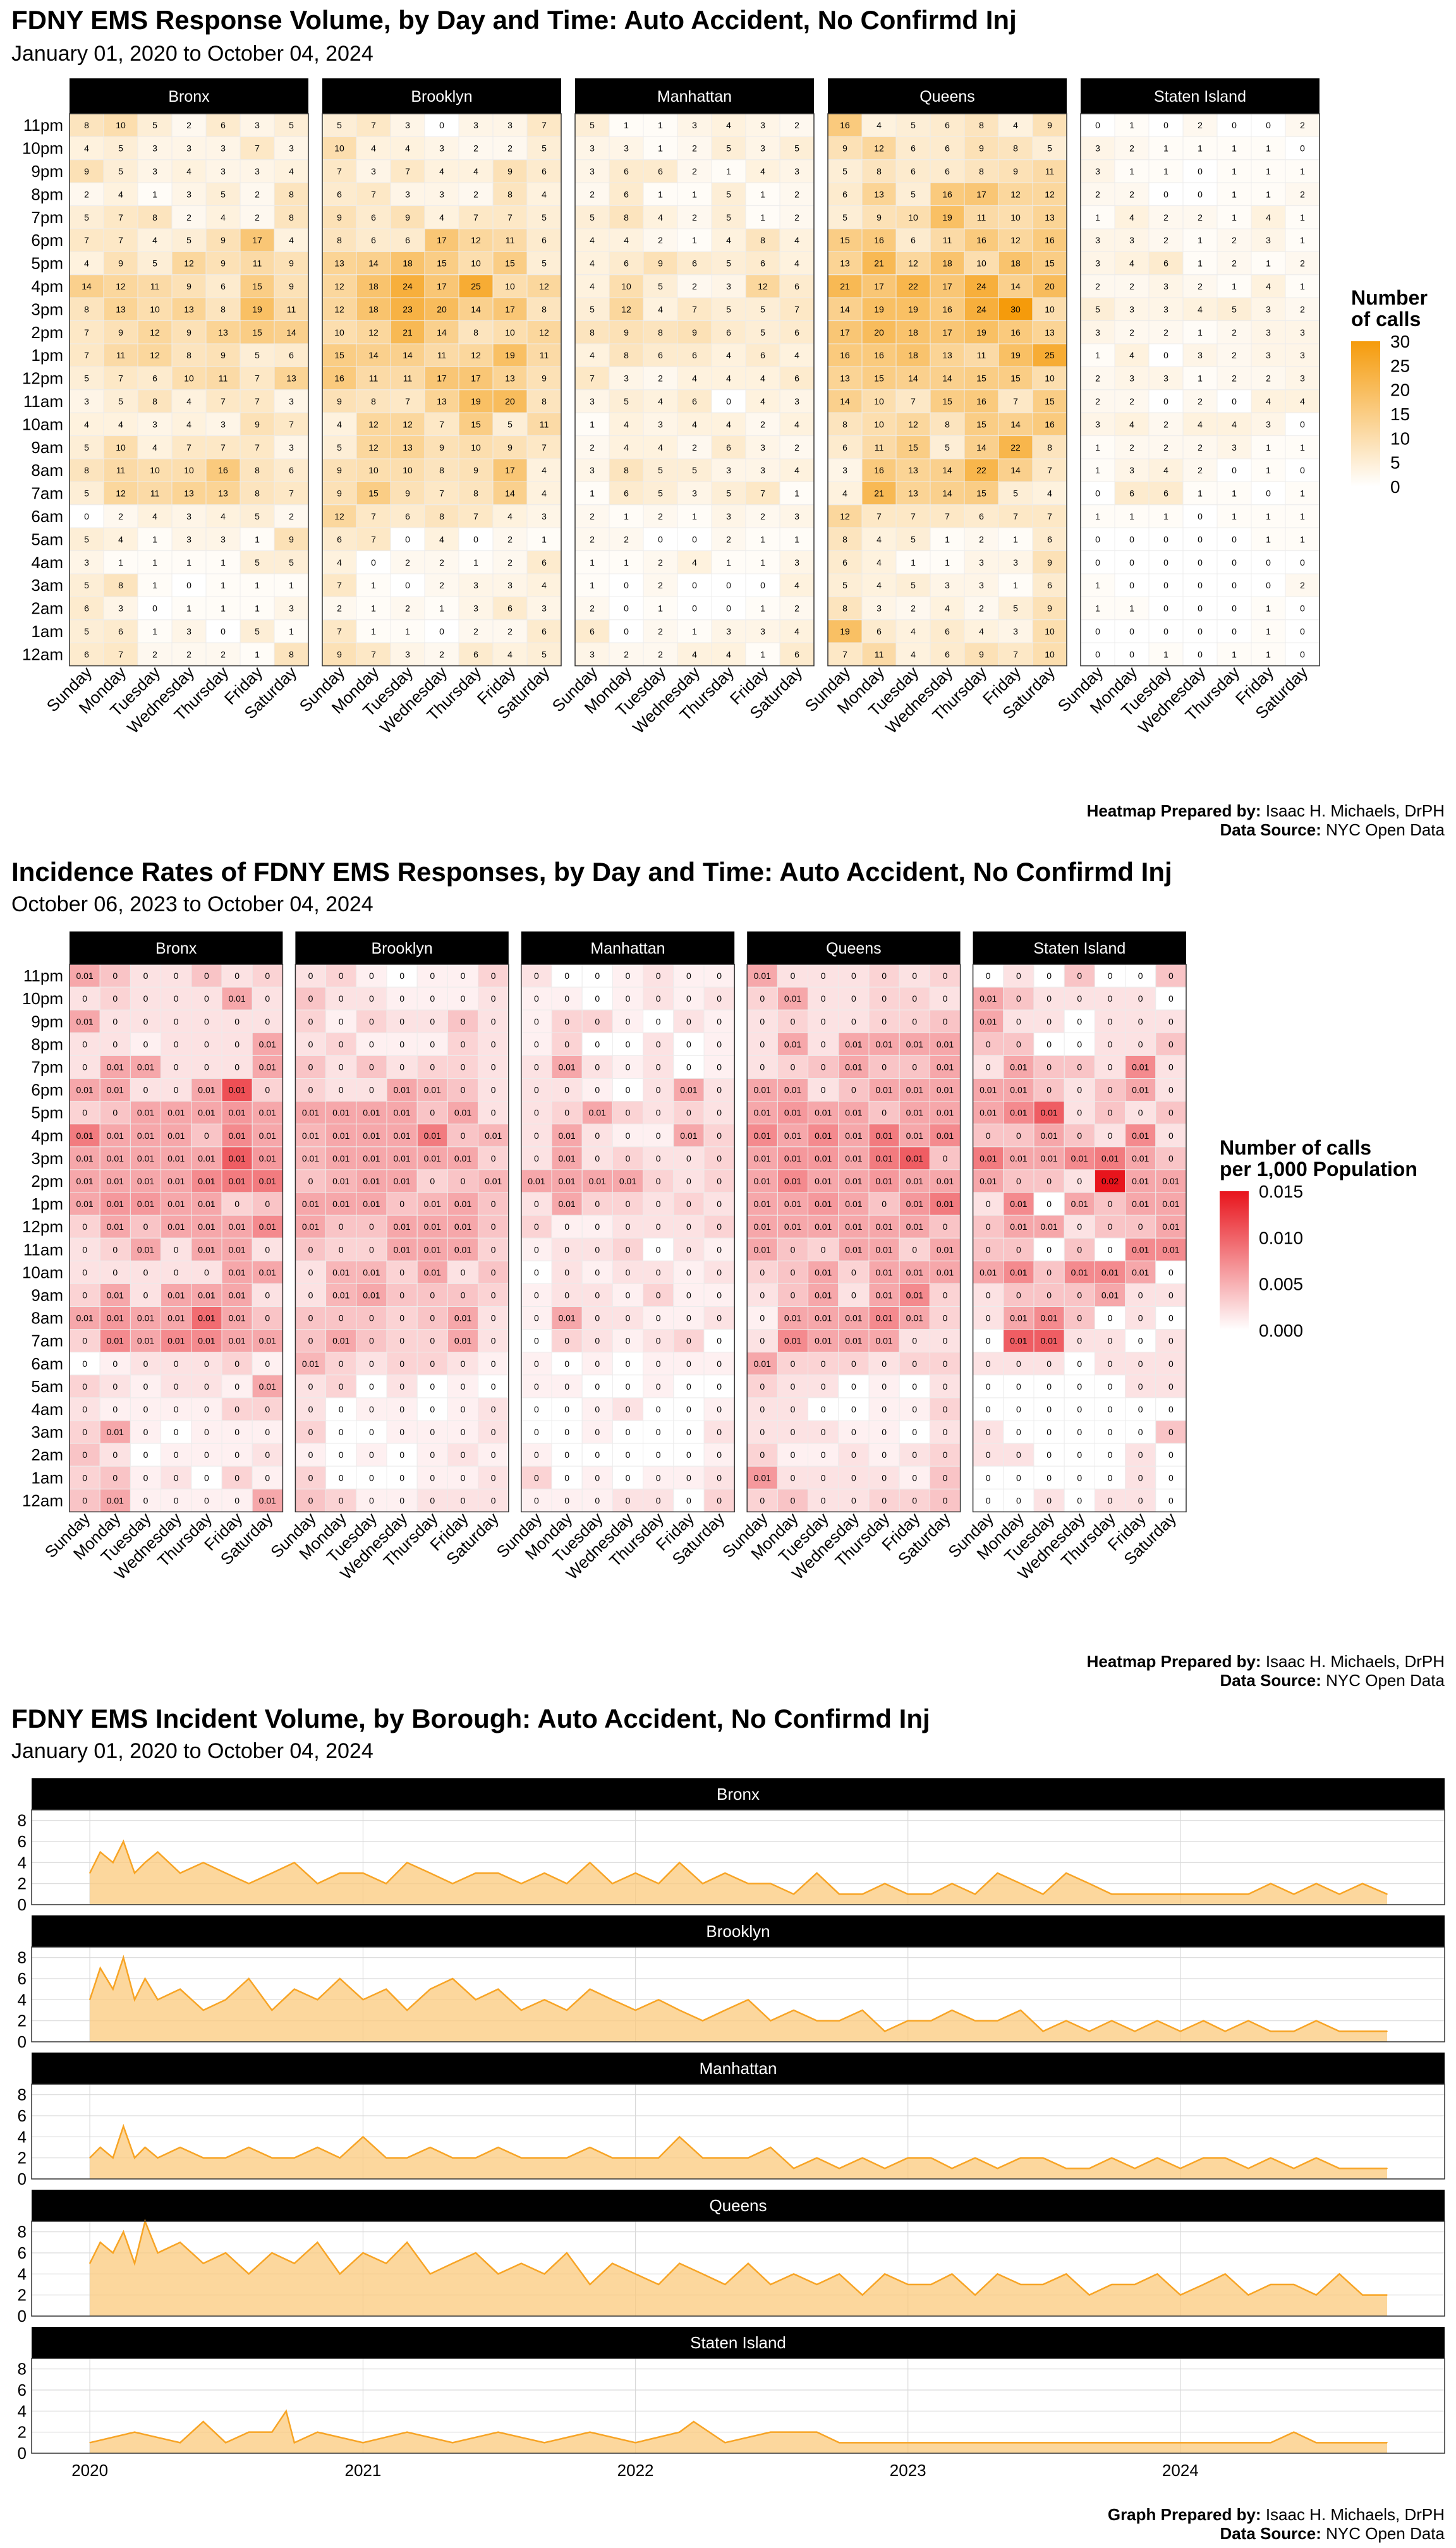 The image size is (1456, 2548). Describe the element at coordinates (189, 390) in the screenshot. I see `facet-frame` at that location.